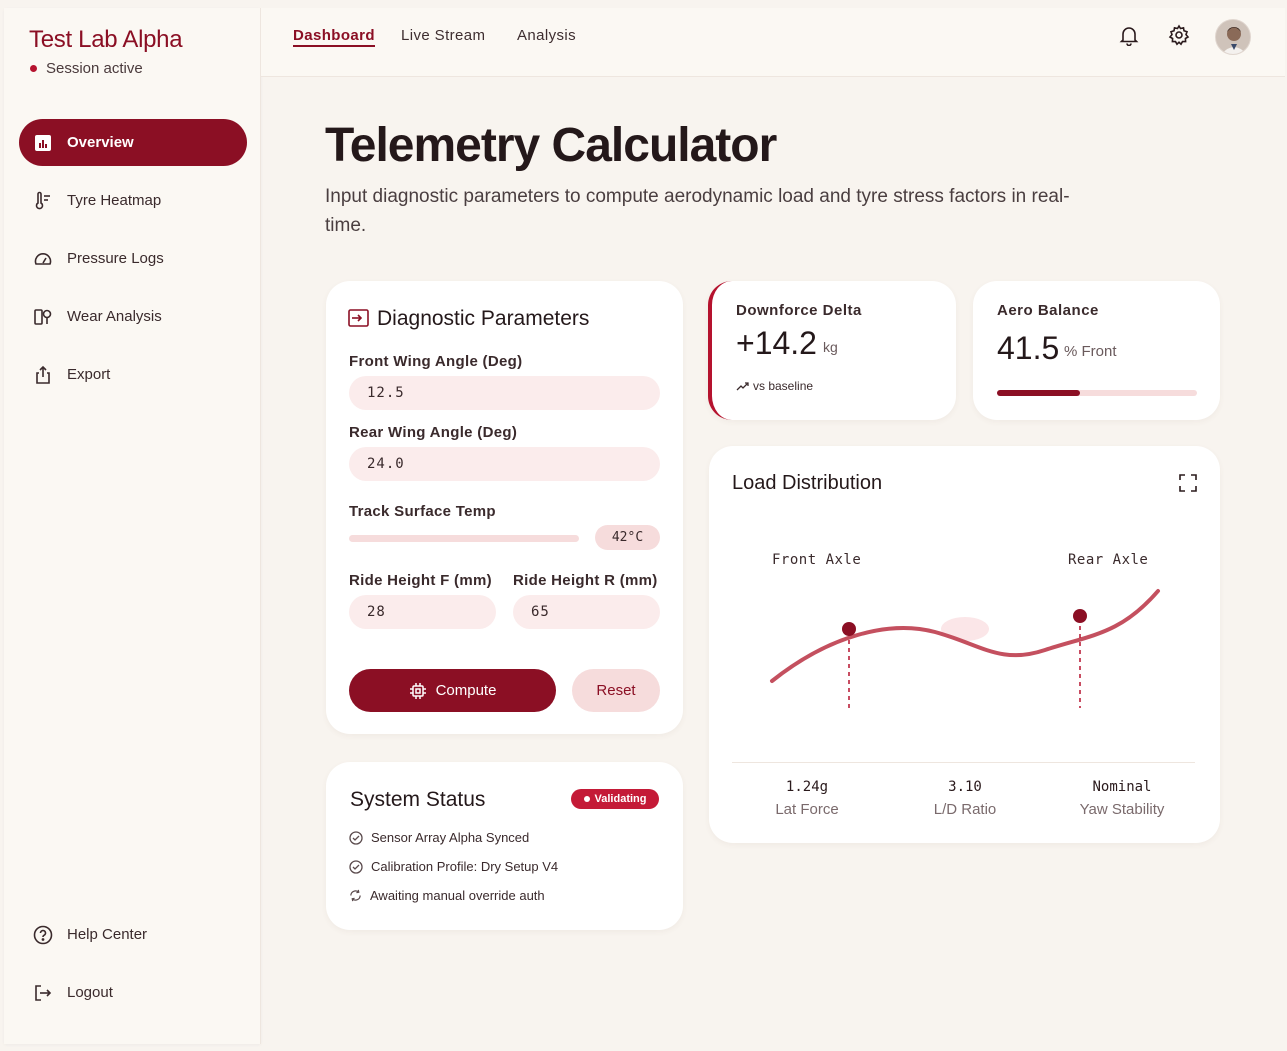  What do you see at coordinates (799, 310) in the screenshot?
I see `downforce-label: Downforce Delta` at bounding box center [799, 310].